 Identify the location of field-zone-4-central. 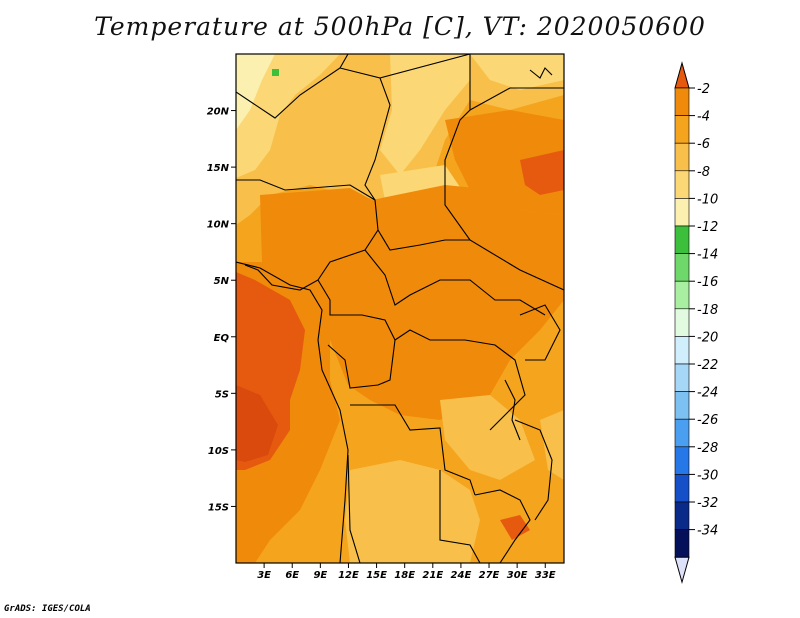
(412, 302).